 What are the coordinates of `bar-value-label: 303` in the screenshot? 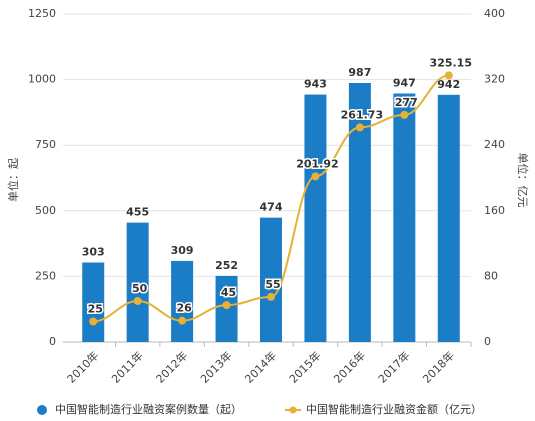 It's located at (93, 251).